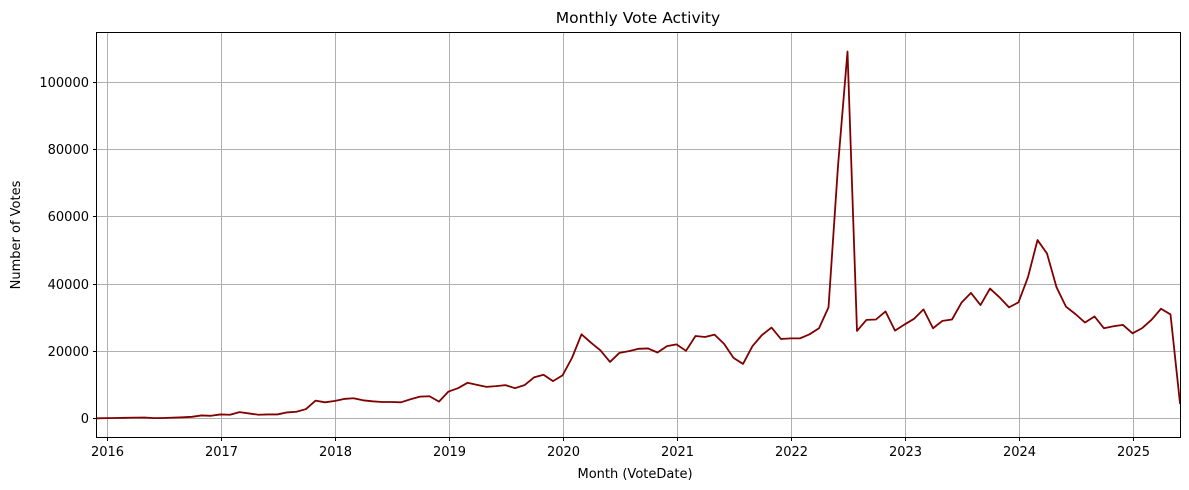 Image resolution: width=1189 pixels, height=490 pixels. Describe the element at coordinates (791, 452) in the screenshot. I see `x-tick-label: 2022` at that location.